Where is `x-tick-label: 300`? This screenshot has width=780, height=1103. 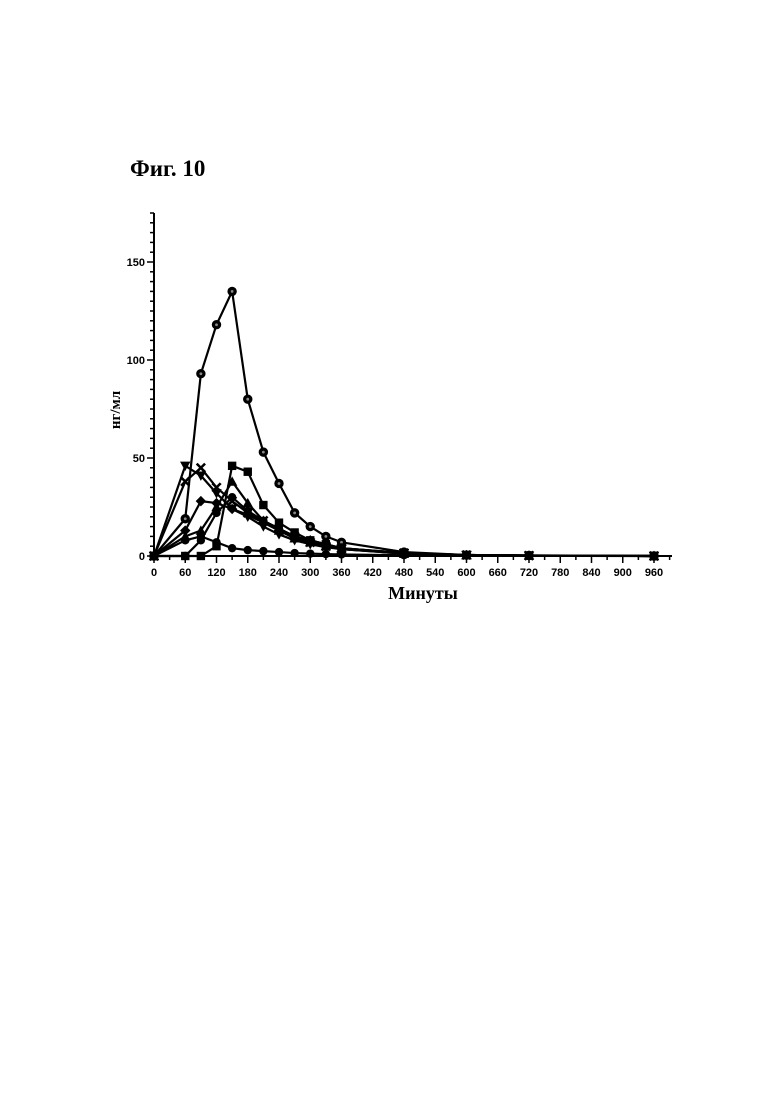
x-tick-label: 300 is located at coordinates (310, 573).